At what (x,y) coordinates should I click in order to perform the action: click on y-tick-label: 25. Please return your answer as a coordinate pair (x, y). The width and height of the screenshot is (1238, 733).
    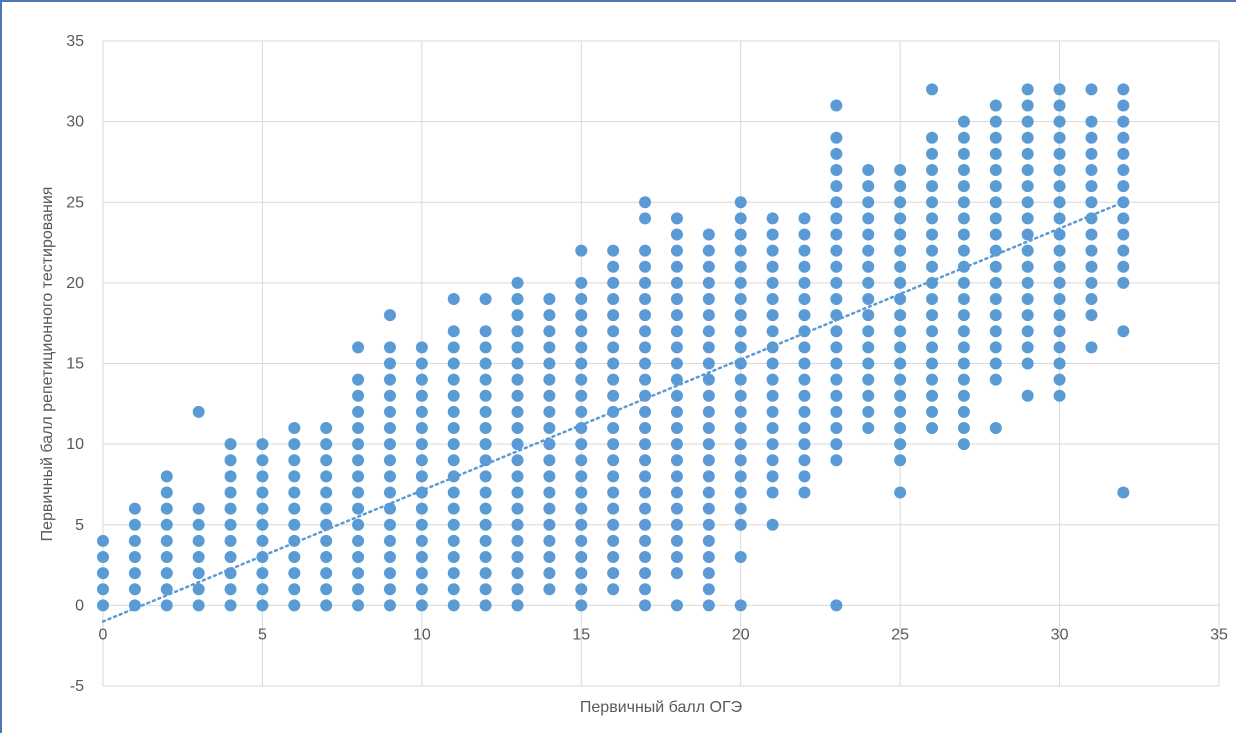
    Looking at the image, I should click on (75, 202).